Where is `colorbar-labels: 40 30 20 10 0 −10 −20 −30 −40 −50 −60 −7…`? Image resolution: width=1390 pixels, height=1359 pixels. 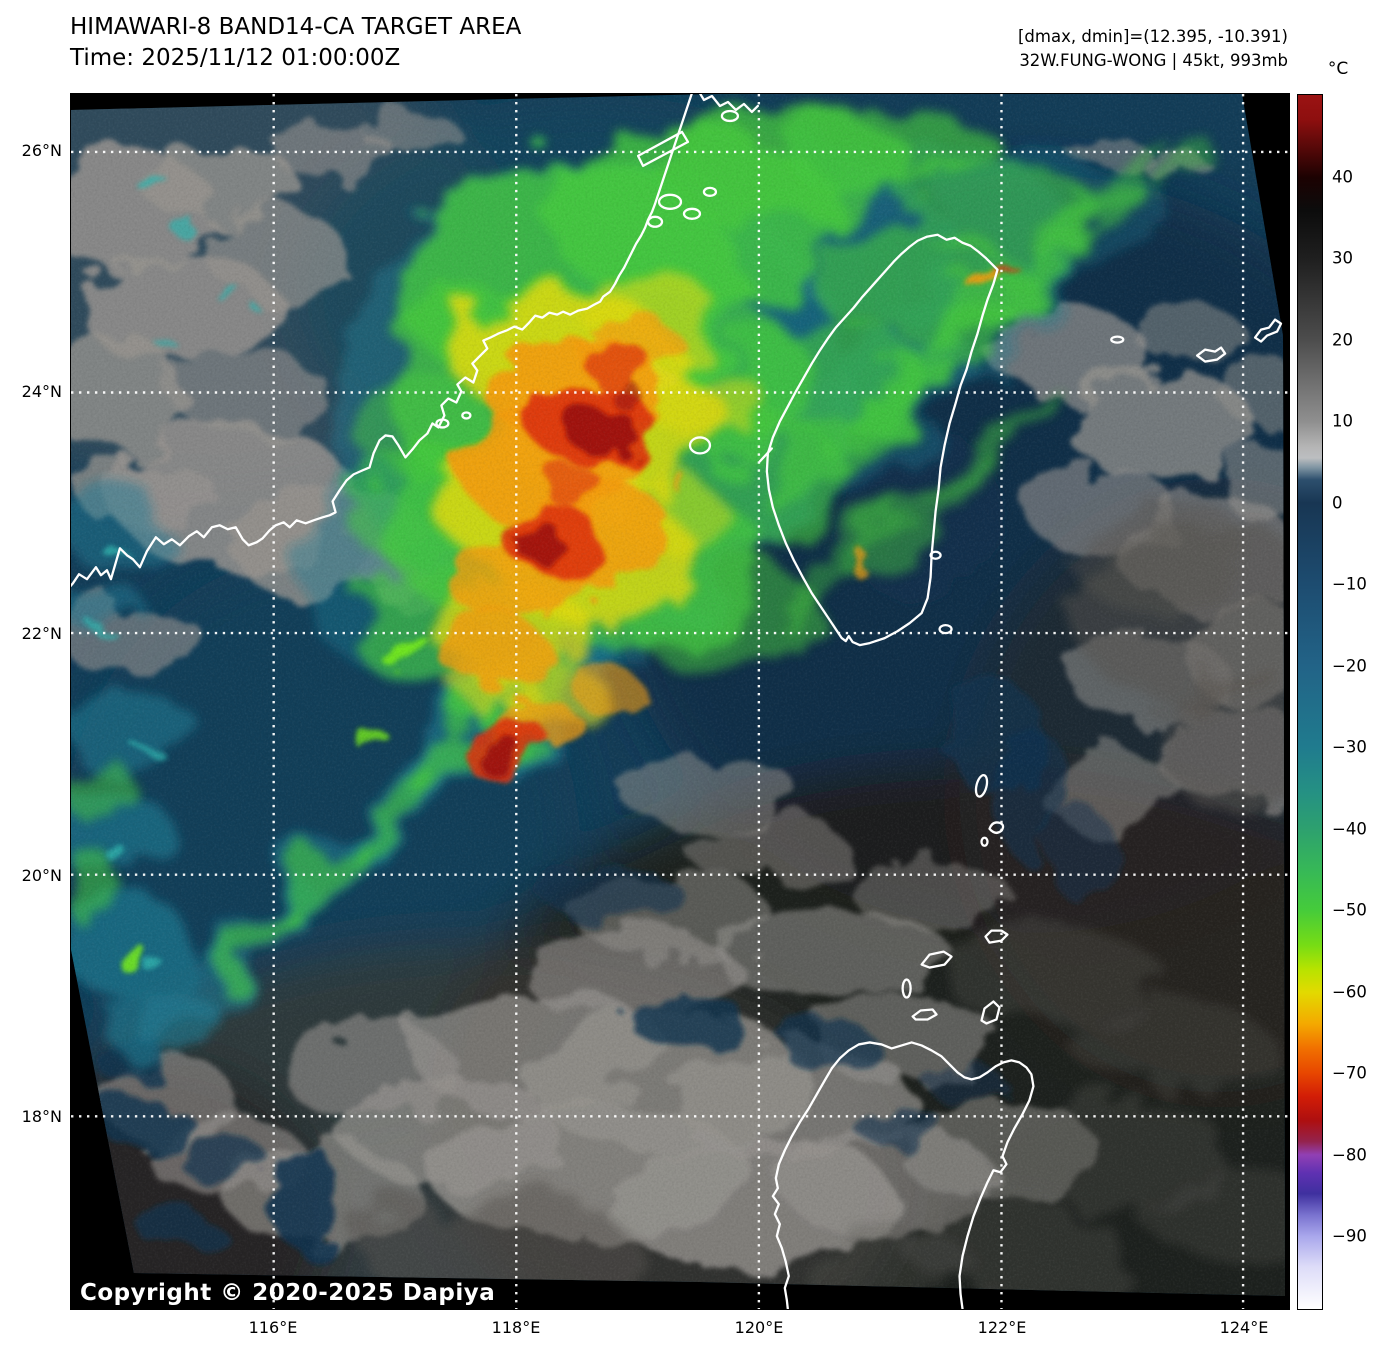 colorbar-labels: 40 30 20 10 0 −10 −20 −30 −40 −50 −60 −7… is located at coordinates (1360, 702).